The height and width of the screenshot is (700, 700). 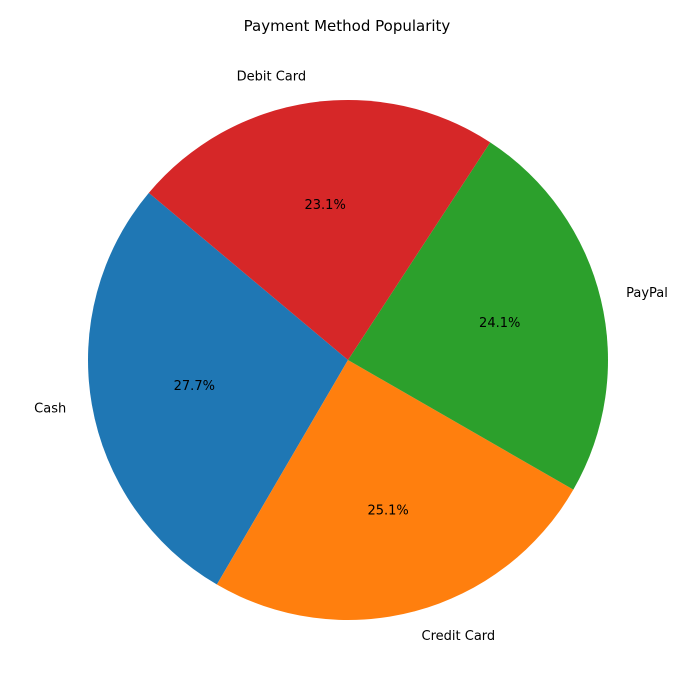 What do you see at coordinates (347, 26) in the screenshot?
I see `chart-title: Payment Method Popularity` at bounding box center [347, 26].